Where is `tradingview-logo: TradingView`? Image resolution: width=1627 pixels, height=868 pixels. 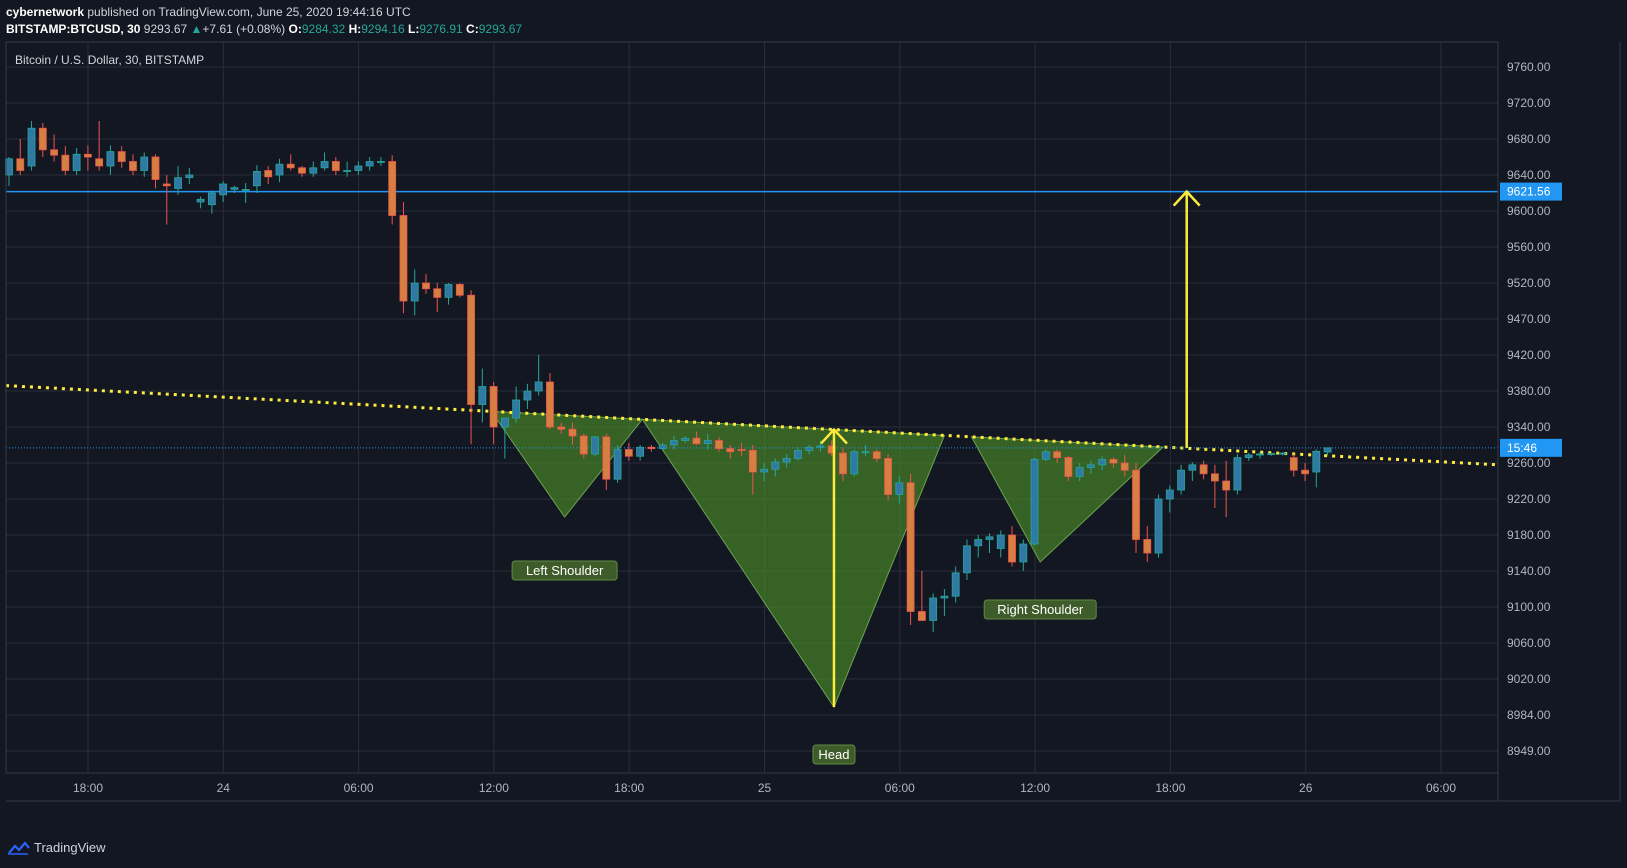 tradingview-logo: TradingView is located at coordinates (56, 847).